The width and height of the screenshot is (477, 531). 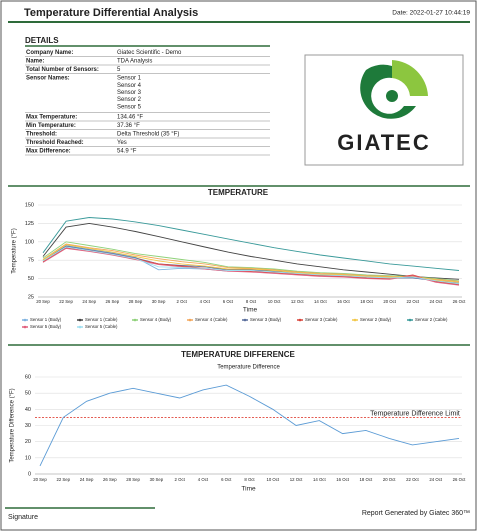 What do you see at coordinates (392, 96) in the screenshot?
I see `logo-dot` at bounding box center [392, 96].